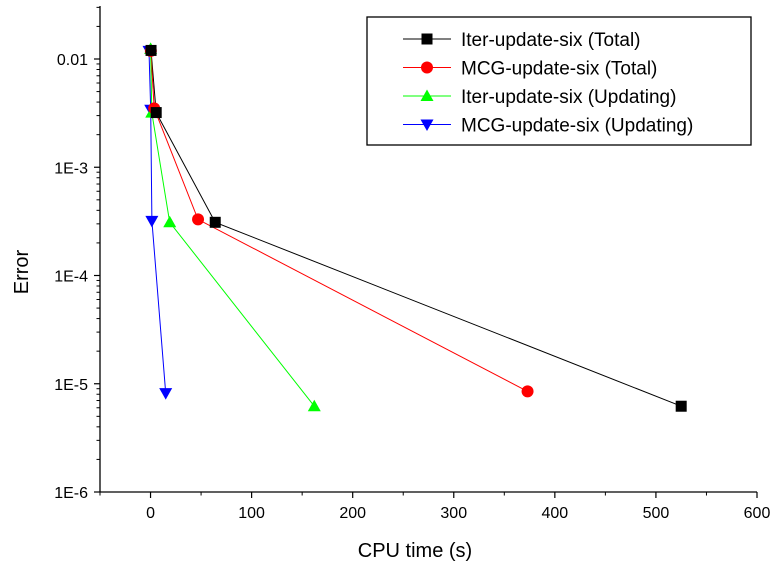 The height and width of the screenshot is (569, 773). What do you see at coordinates (71, 168) in the screenshot?
I see `y-tick-label: 1E-3` at bounding box center [71, 168].